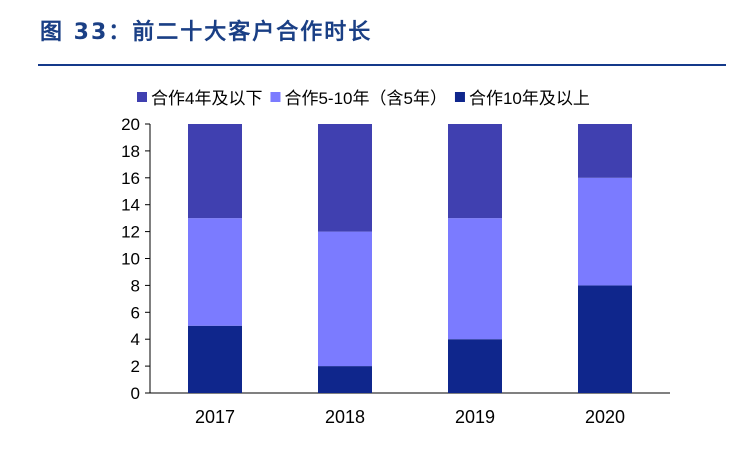 The width and height of the screenshot is (730, 470). What do you see at coordinates (605, 417) in the screenshot?
I see `x-tick-label: 2020` at bounding box center [605, 417].